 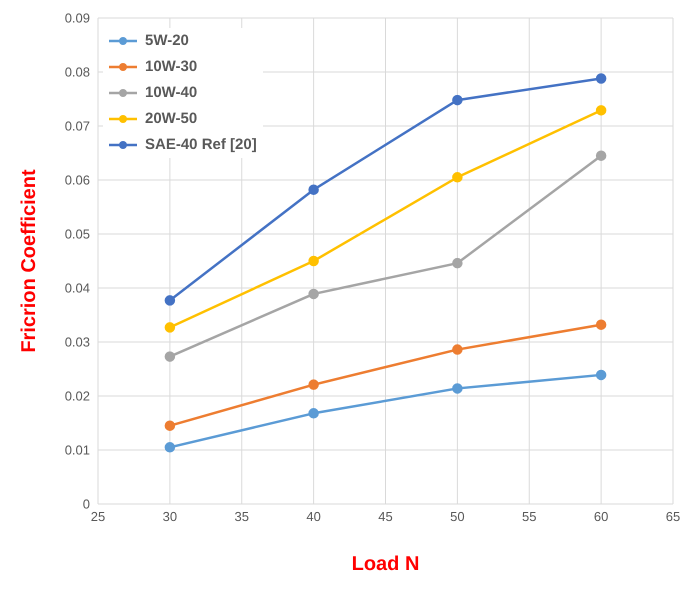 I want to click on x-tick-label: 55, so click(x=529, y=516).